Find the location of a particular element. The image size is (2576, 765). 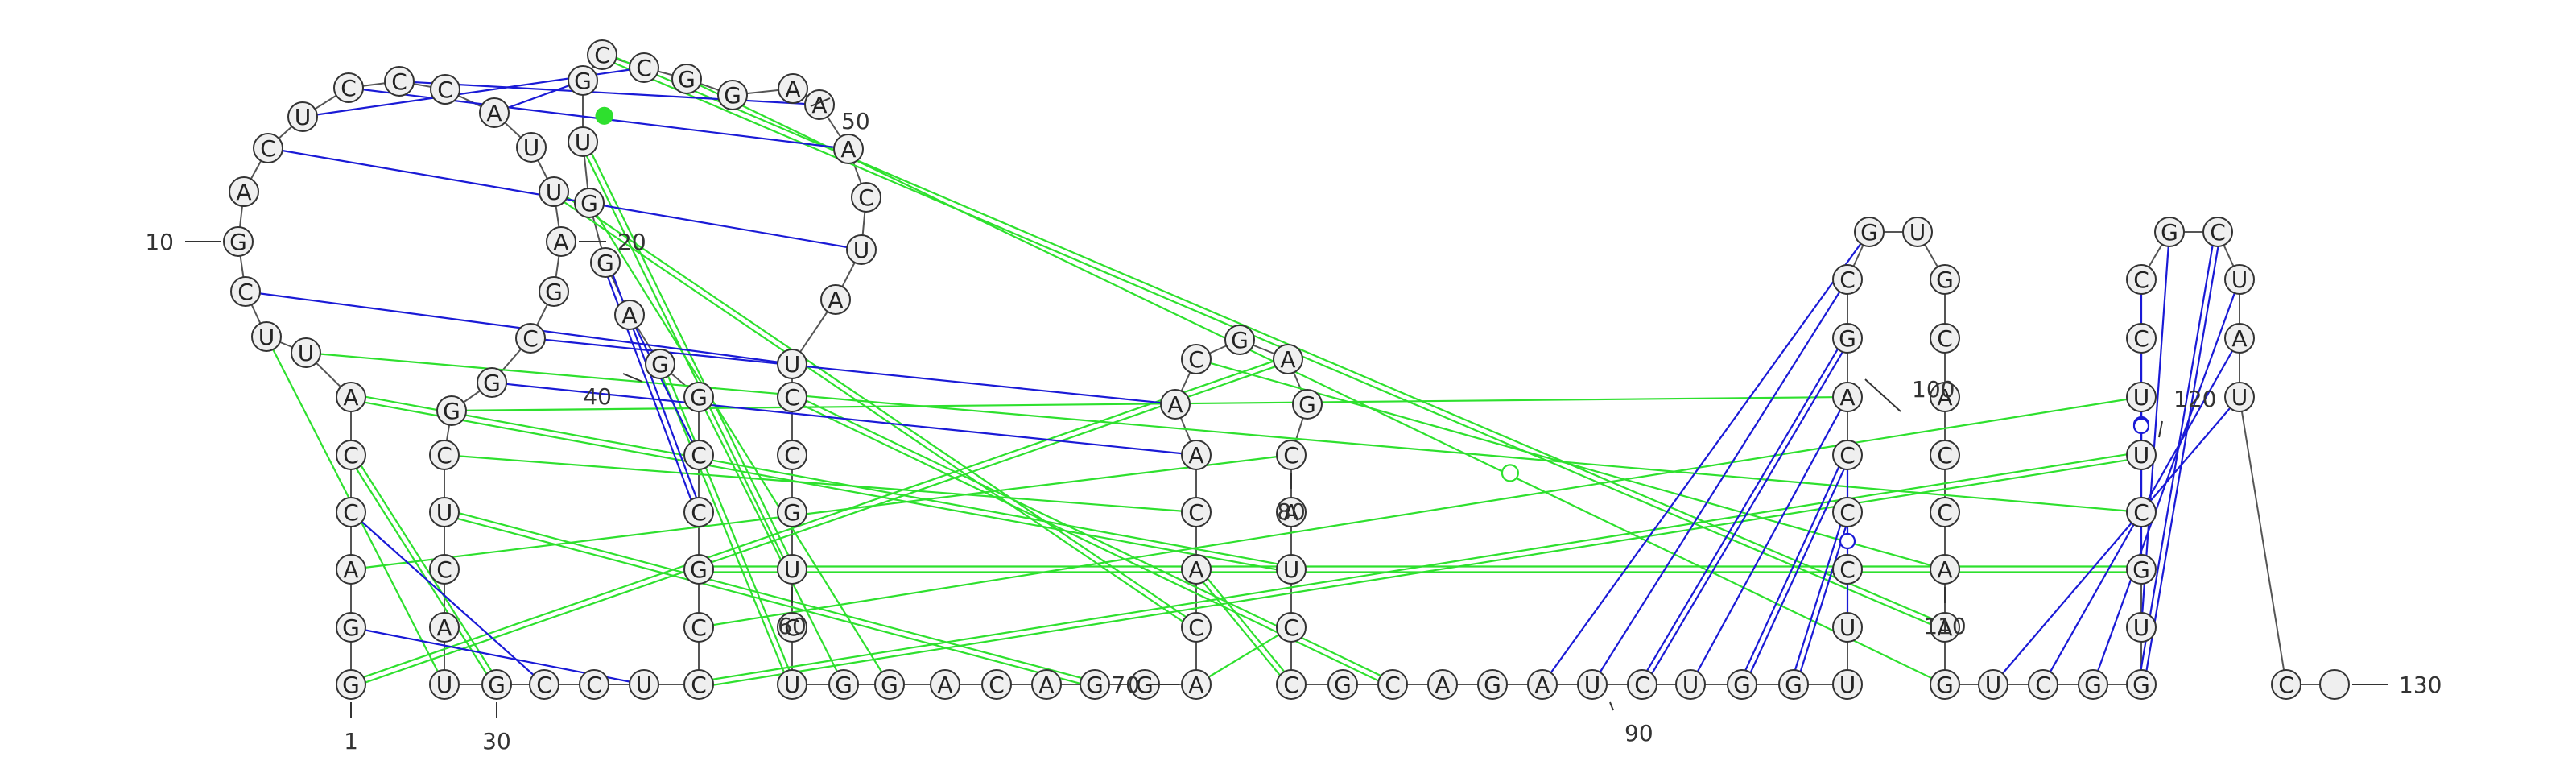

nucleotide is located at coordinates (2334, 684).